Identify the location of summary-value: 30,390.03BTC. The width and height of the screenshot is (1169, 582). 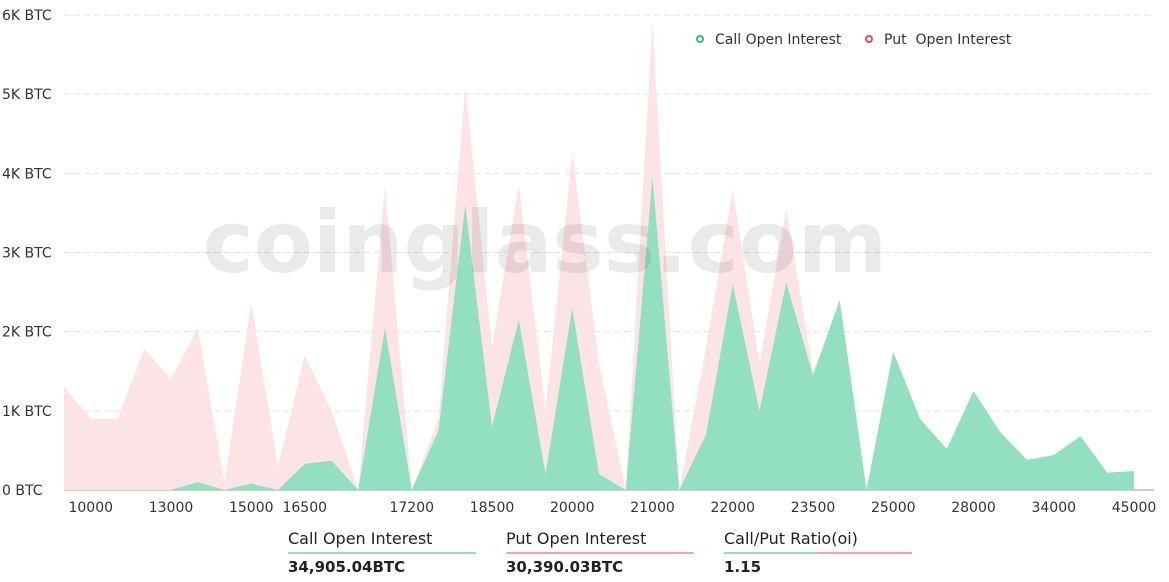
(564, 567).